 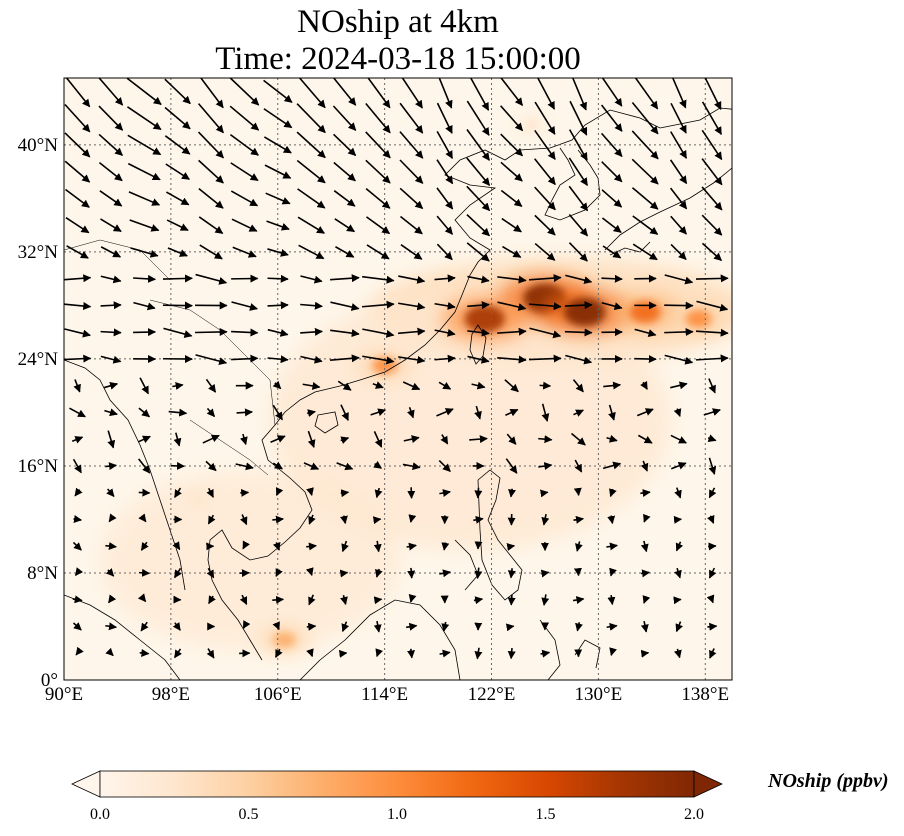 I want to click on coastline-myanmar, so click(x=125, y=475).